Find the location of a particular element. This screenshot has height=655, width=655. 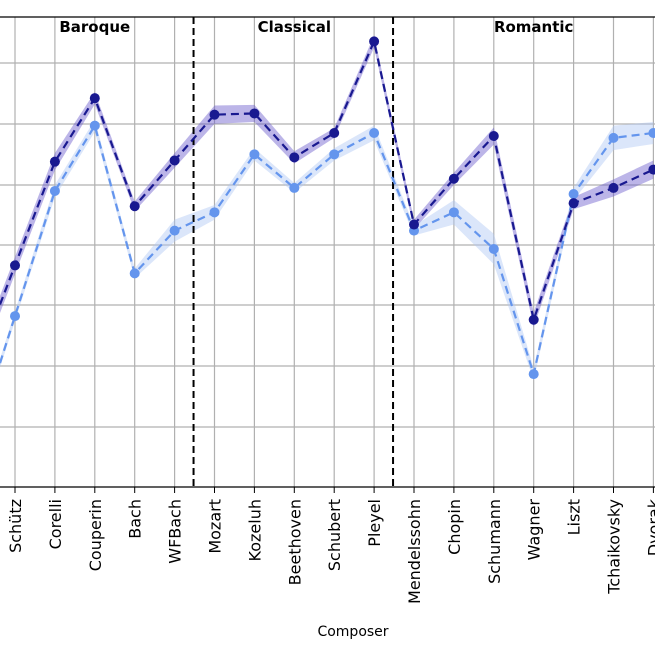

era-label: Classical is located at coordinates (294, 27).